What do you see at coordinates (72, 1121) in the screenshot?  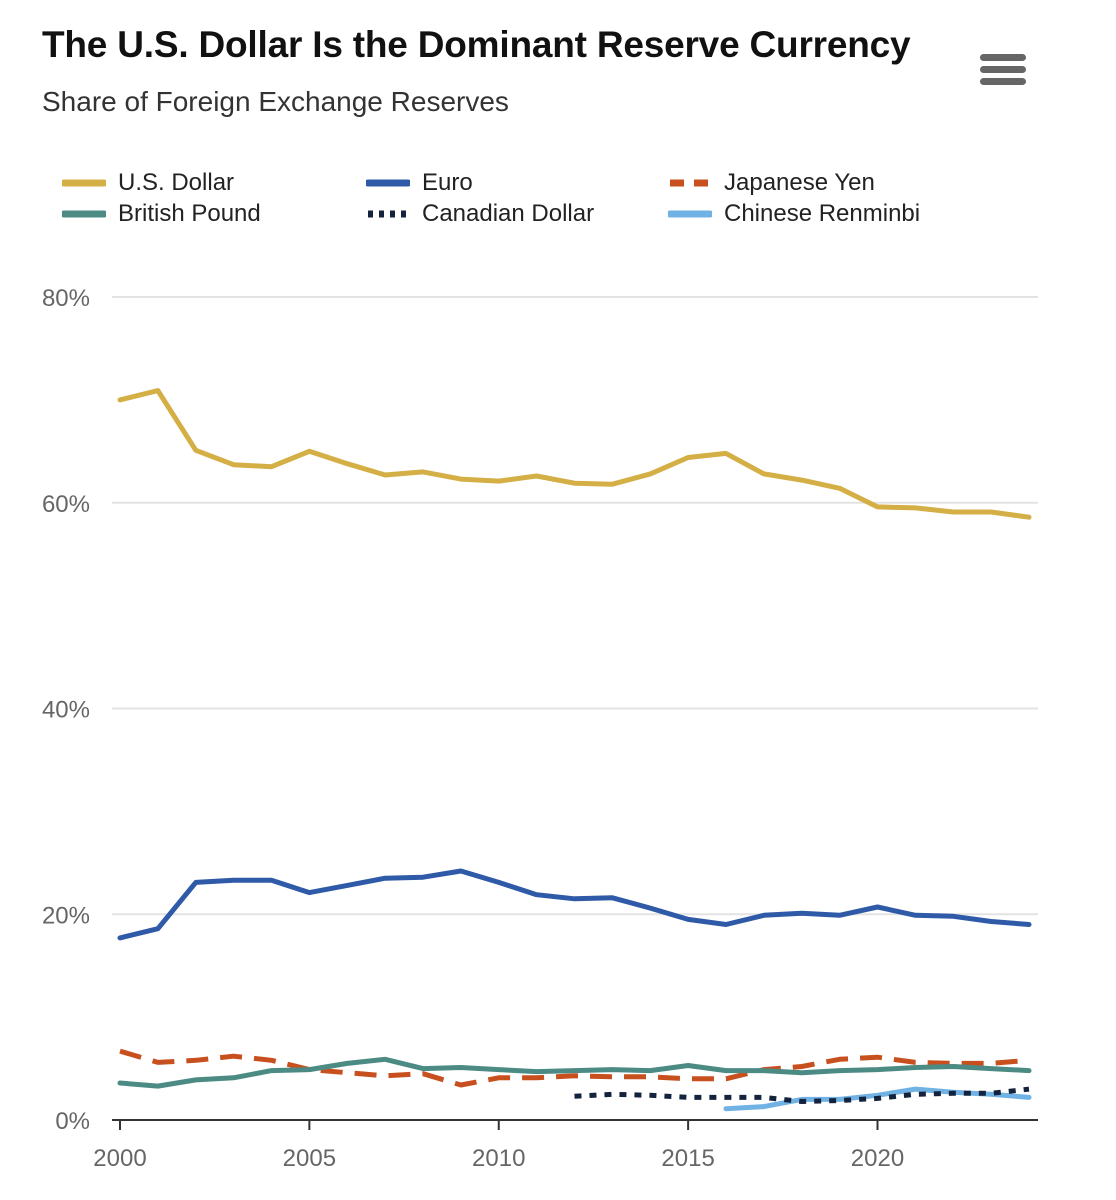 I see `y-tick-label: 0%` at bounding box center [72, 1121].